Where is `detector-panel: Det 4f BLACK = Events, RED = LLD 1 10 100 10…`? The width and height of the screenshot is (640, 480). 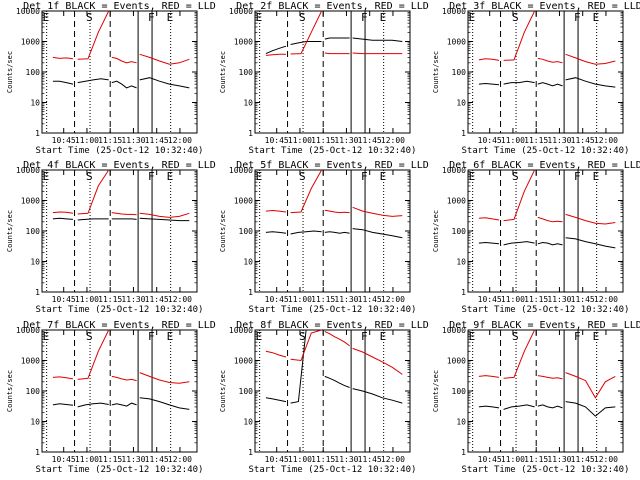 detector-panel: Det 4f BLACK = Events, RED = LLD 1 10 100 10… is located at coordinates (111, 237).